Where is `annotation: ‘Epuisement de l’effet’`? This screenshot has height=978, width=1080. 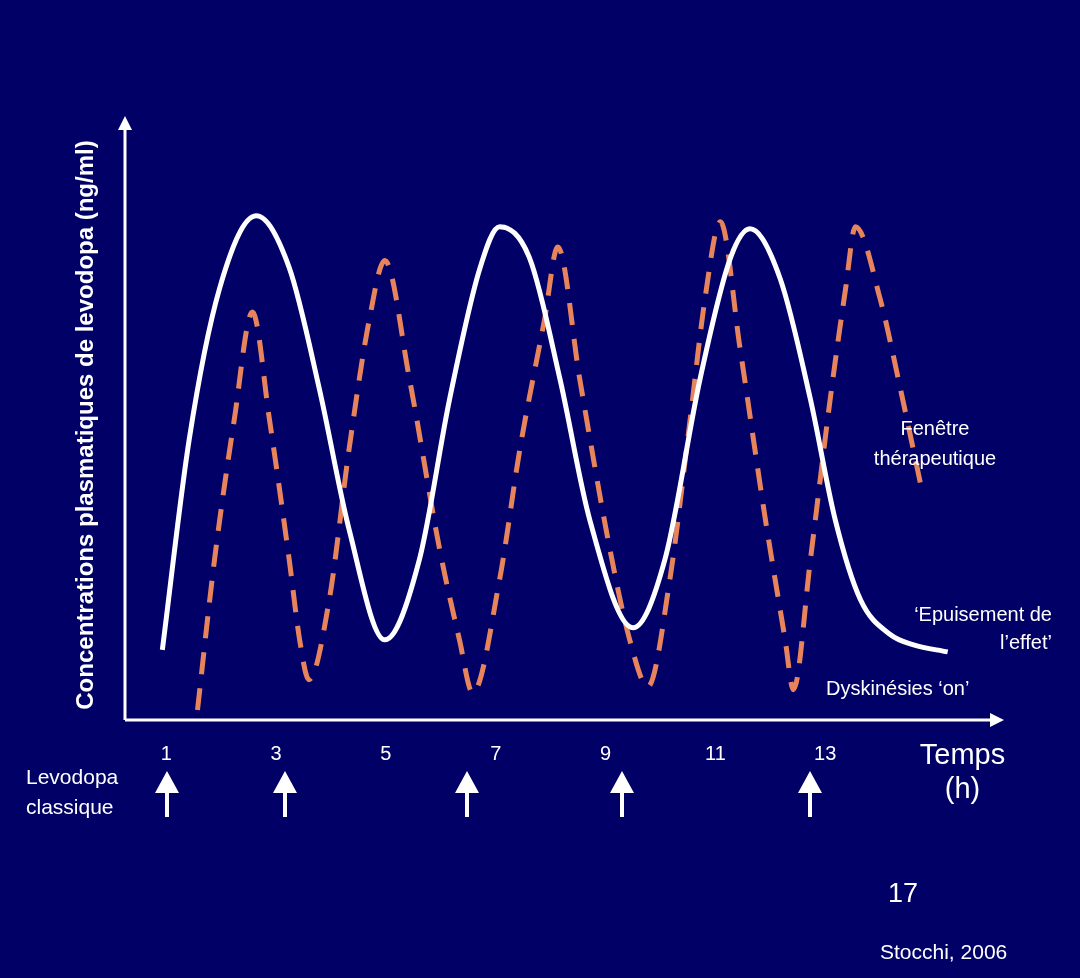
annotation: ‘Epuisement de l’effet’ is located at coordinates (982, 628).